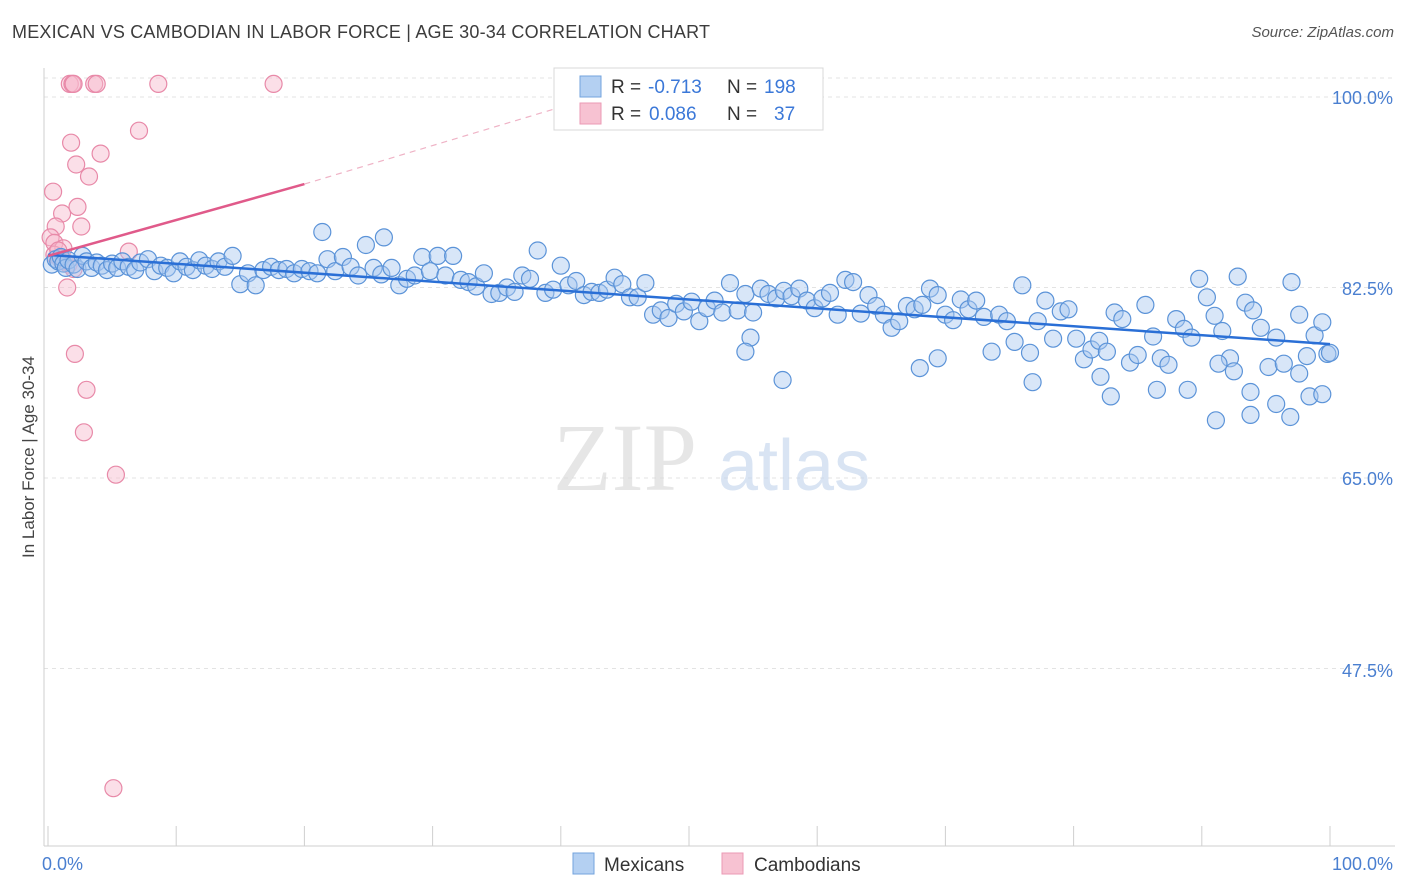  I want to click on legend-n-label-cambodians: N =, so click(742, 114).